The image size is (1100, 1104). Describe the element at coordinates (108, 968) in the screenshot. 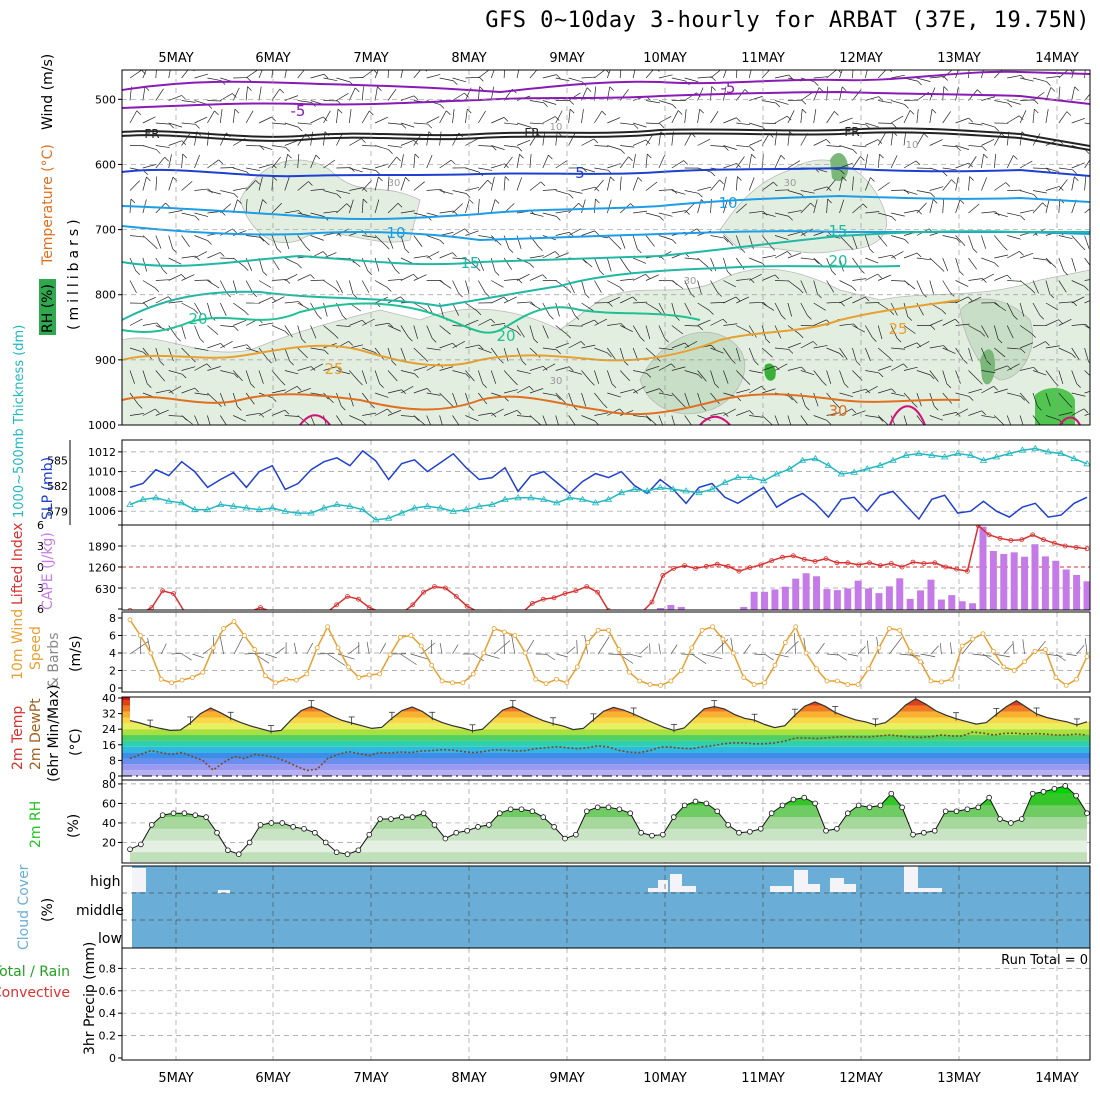

I see `tick-label: 0.8` at that location.